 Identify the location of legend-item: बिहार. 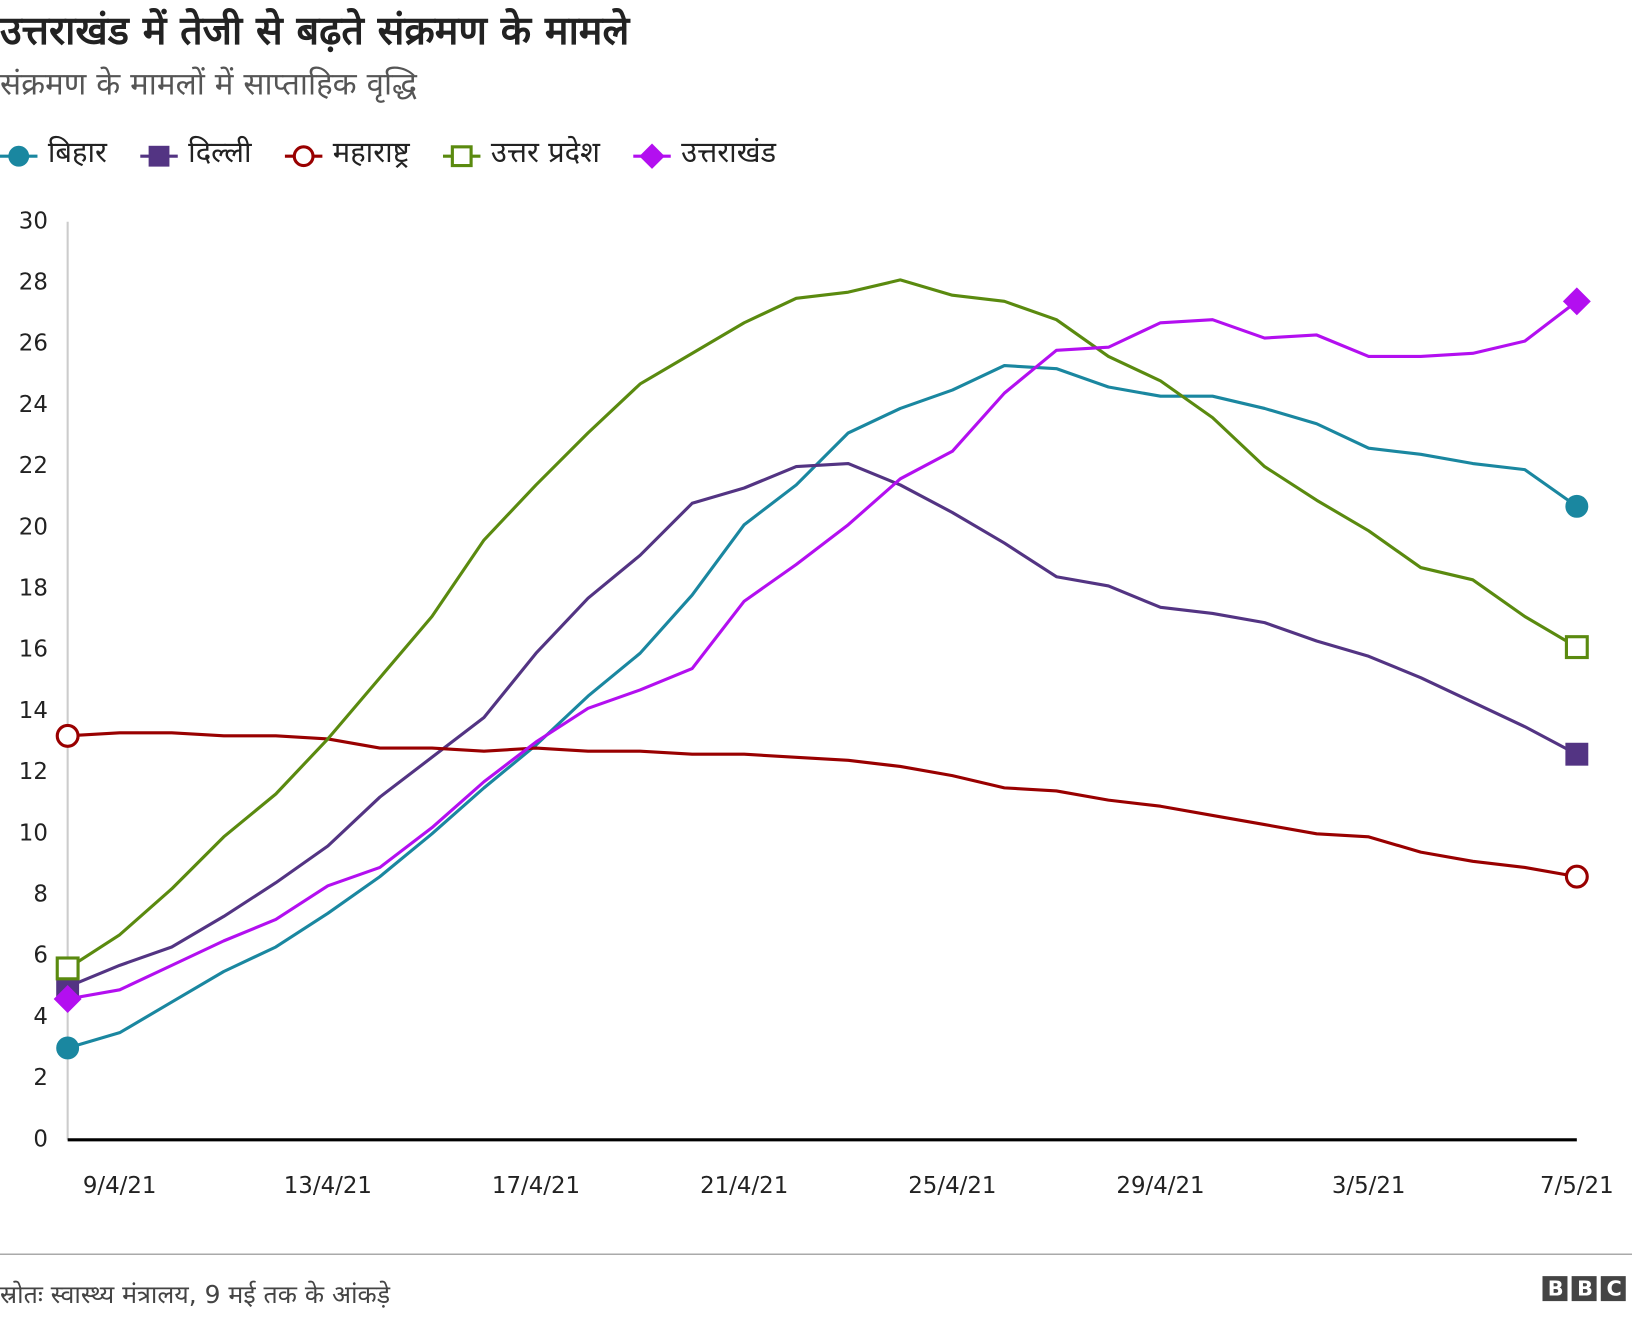
(54, 152).